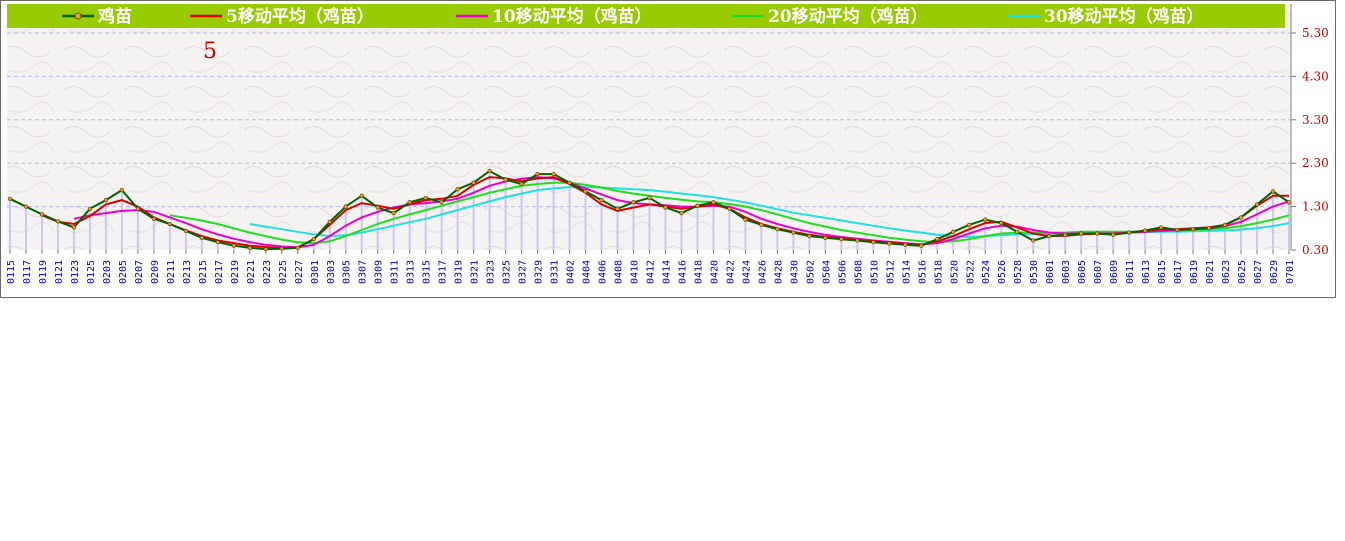 The height and width of the screenshot is (541, 1345). Describe the element at coordinates (555, 272) in the screenshot. I see `x-tick-label: 0331` at that location.